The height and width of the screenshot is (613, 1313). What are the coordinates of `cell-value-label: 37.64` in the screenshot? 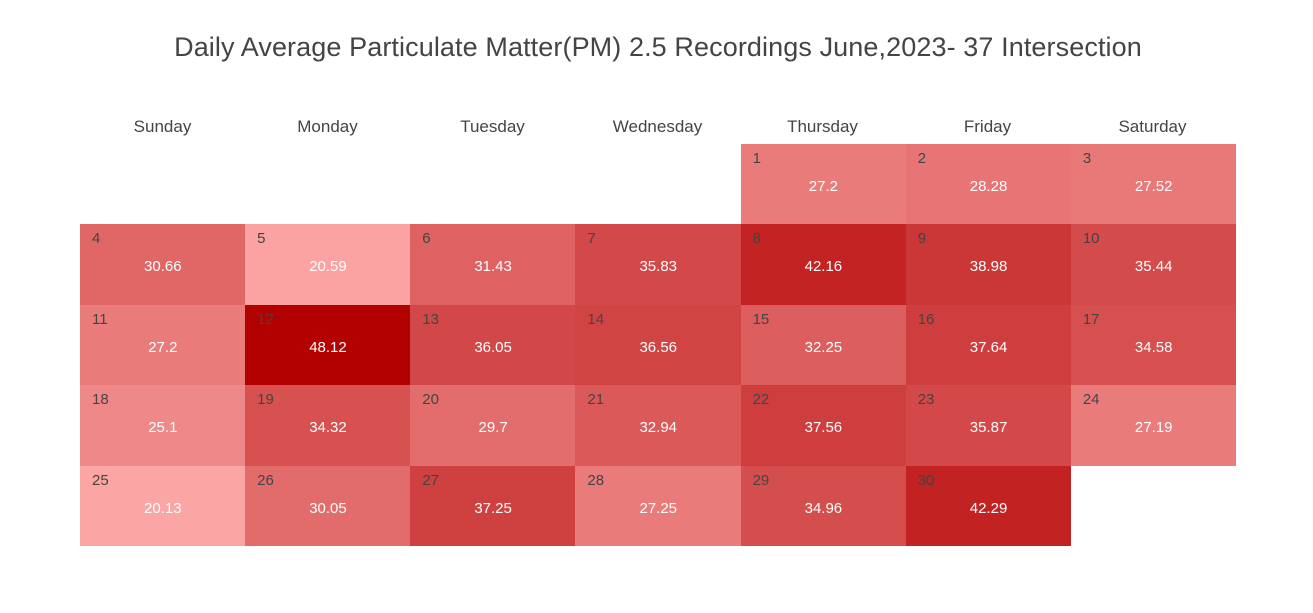 It's located at (988, 347).